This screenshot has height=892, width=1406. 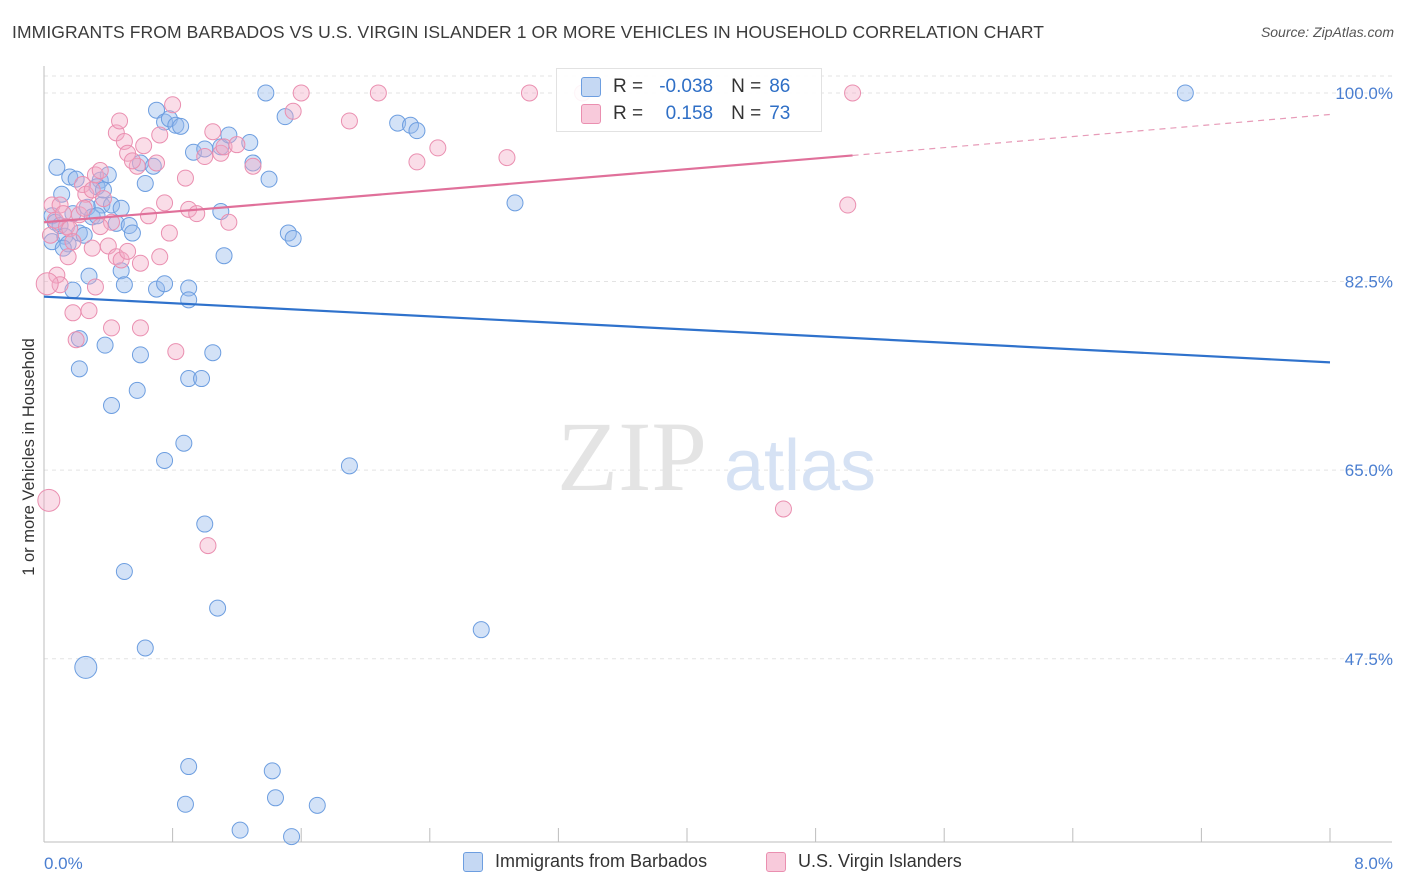 I want to click on y-tick-label: 47.5%, so click(x=1369, y=659).